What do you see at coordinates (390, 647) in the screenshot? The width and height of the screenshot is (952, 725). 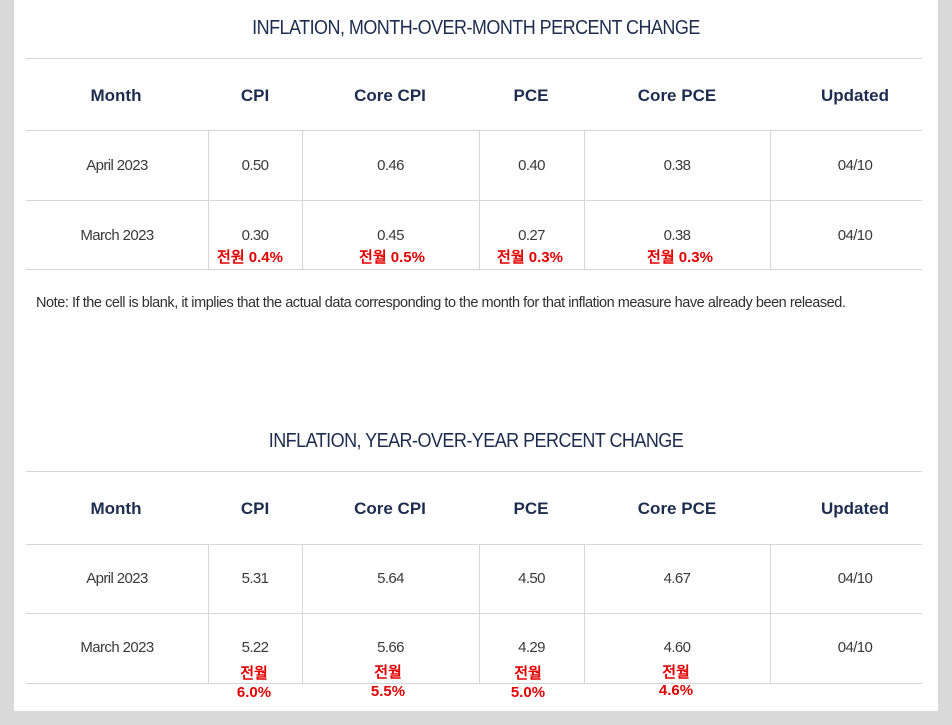 I see `table-cell: 5.66` at bounding box center [390, 647].